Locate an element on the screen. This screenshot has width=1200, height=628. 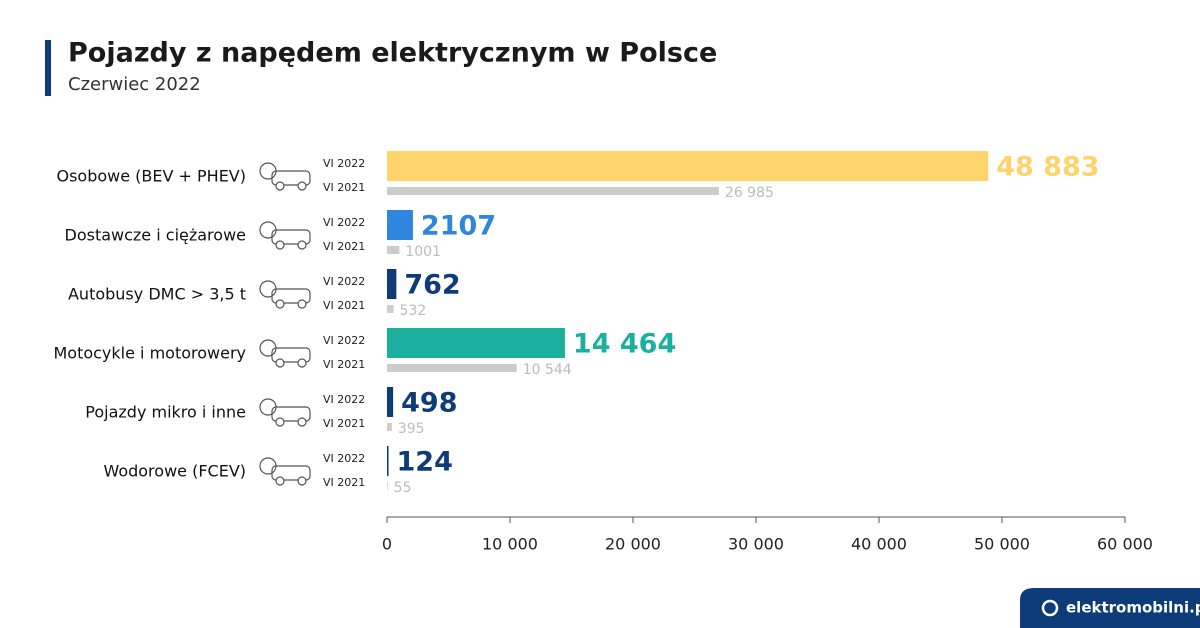
brand-name: elektromobilni.pl is located at coordinates (1133, 608).